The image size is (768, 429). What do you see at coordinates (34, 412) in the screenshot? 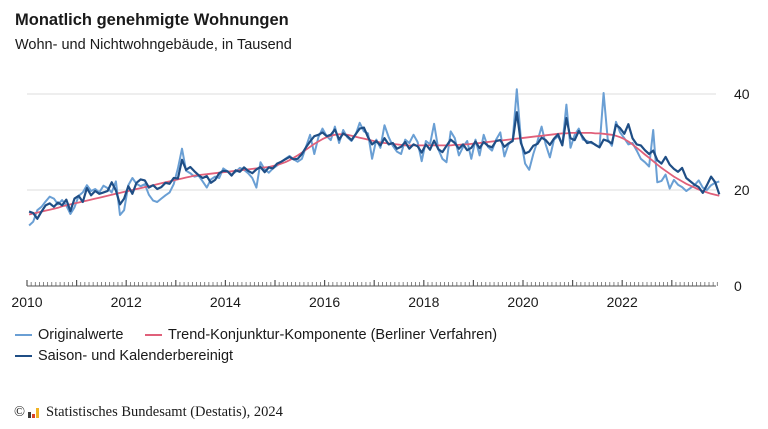
I see `destatis-logo-icon` at bounding box center [34, 412].